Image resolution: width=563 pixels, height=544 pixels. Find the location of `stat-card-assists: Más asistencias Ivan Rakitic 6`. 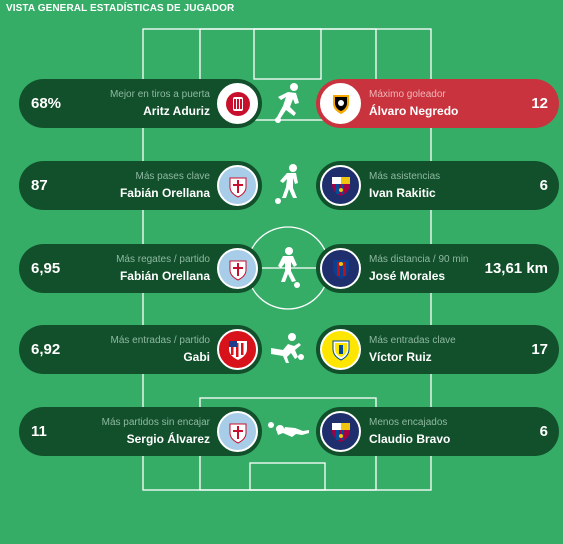

stat-card-assists: Más asistencias Ivan Rakitic 6 is located at coordinates (437, 185).